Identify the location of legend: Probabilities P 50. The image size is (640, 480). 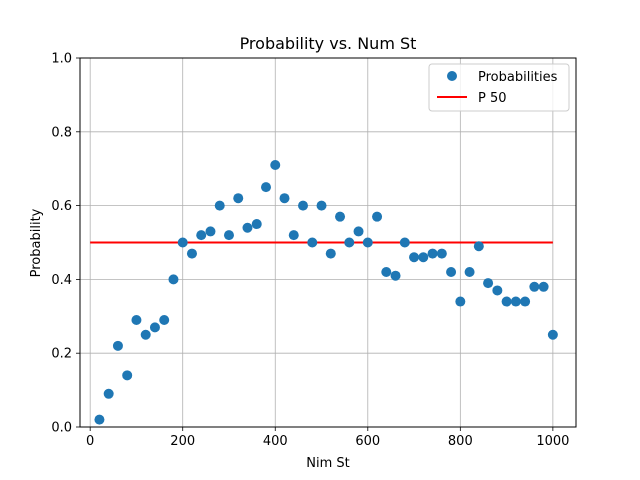
(499, 87).